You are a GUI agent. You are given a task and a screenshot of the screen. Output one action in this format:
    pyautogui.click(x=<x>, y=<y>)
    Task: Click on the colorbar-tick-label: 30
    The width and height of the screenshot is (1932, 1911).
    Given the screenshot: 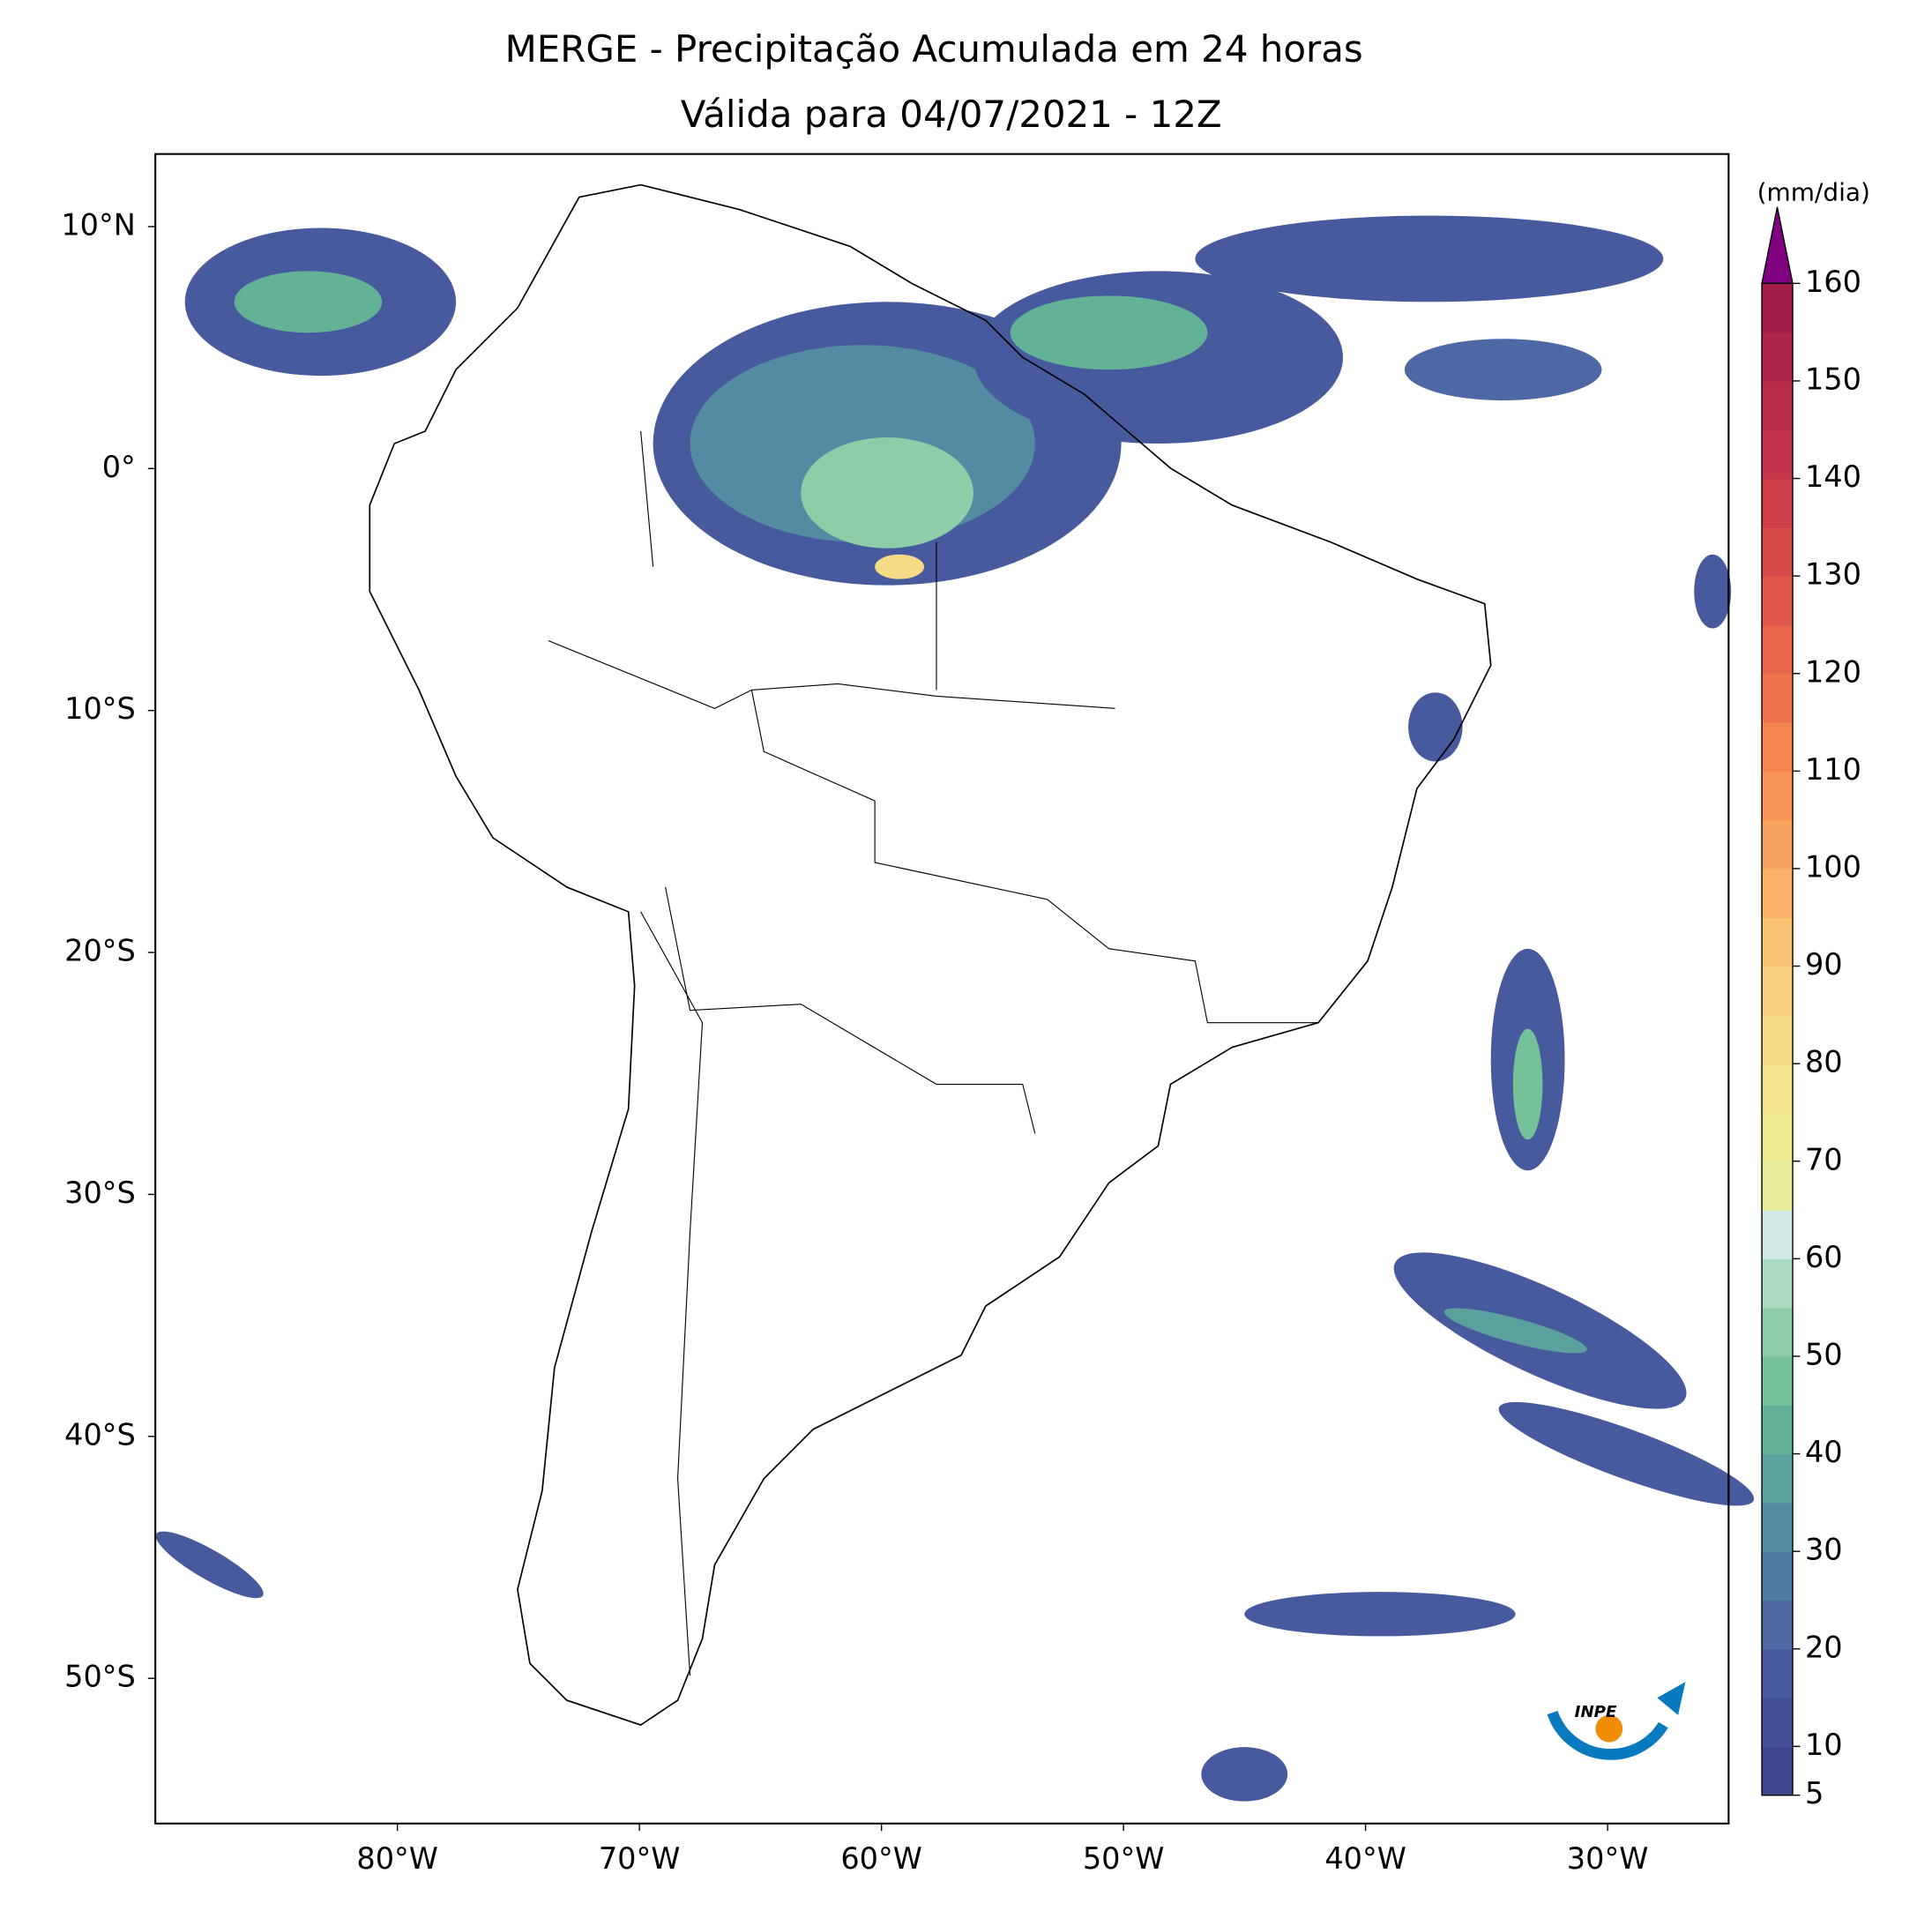 What is the action you would take?
    pyautogui.click(x=1824, y=1550)
    